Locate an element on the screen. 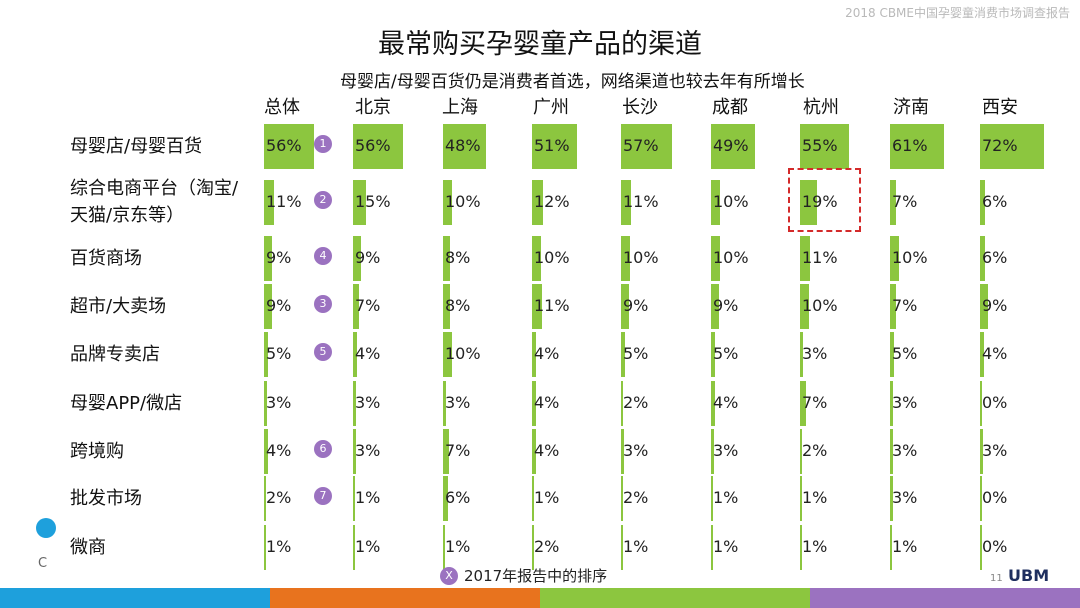  value-label: 15% is located at coordinates (373, 201).